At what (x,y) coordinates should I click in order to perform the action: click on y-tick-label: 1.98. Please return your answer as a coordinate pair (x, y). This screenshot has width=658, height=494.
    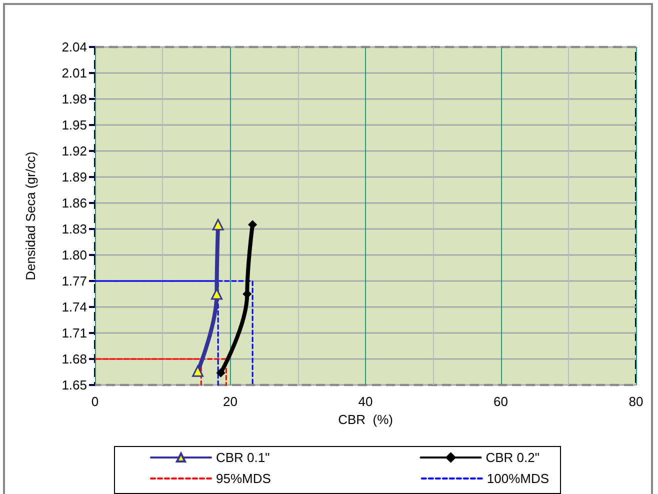
    Looking at the image, I should click on (74, 99).